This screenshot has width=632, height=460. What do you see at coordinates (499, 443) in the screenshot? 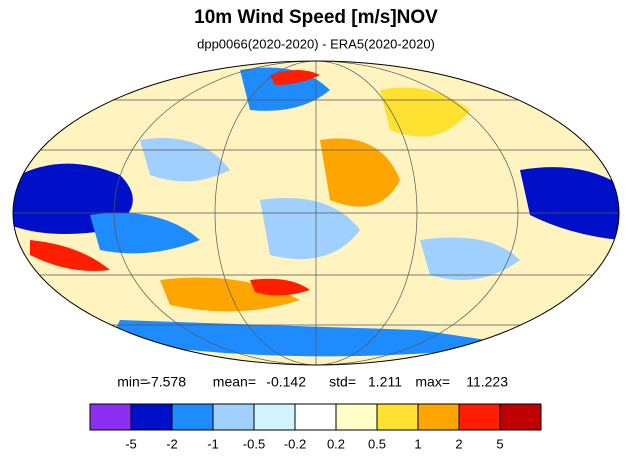
I see `colorbar-label: 5` at bounding box center [499, 443].